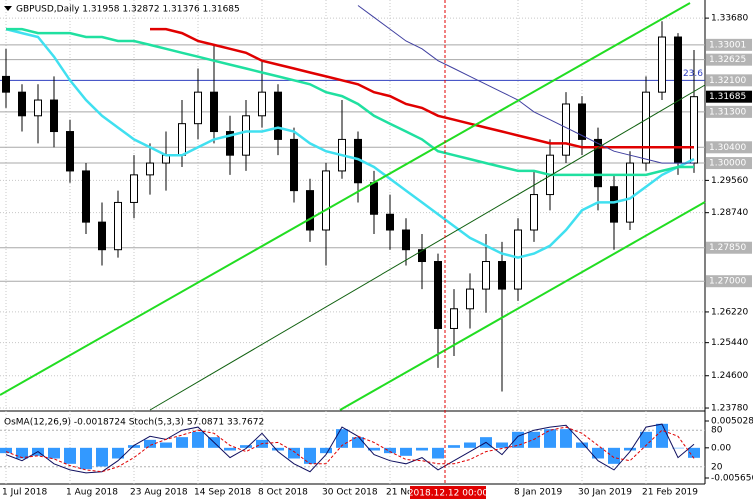  I want to click on y-tick-label: 0.0050285, so click(732, 422).